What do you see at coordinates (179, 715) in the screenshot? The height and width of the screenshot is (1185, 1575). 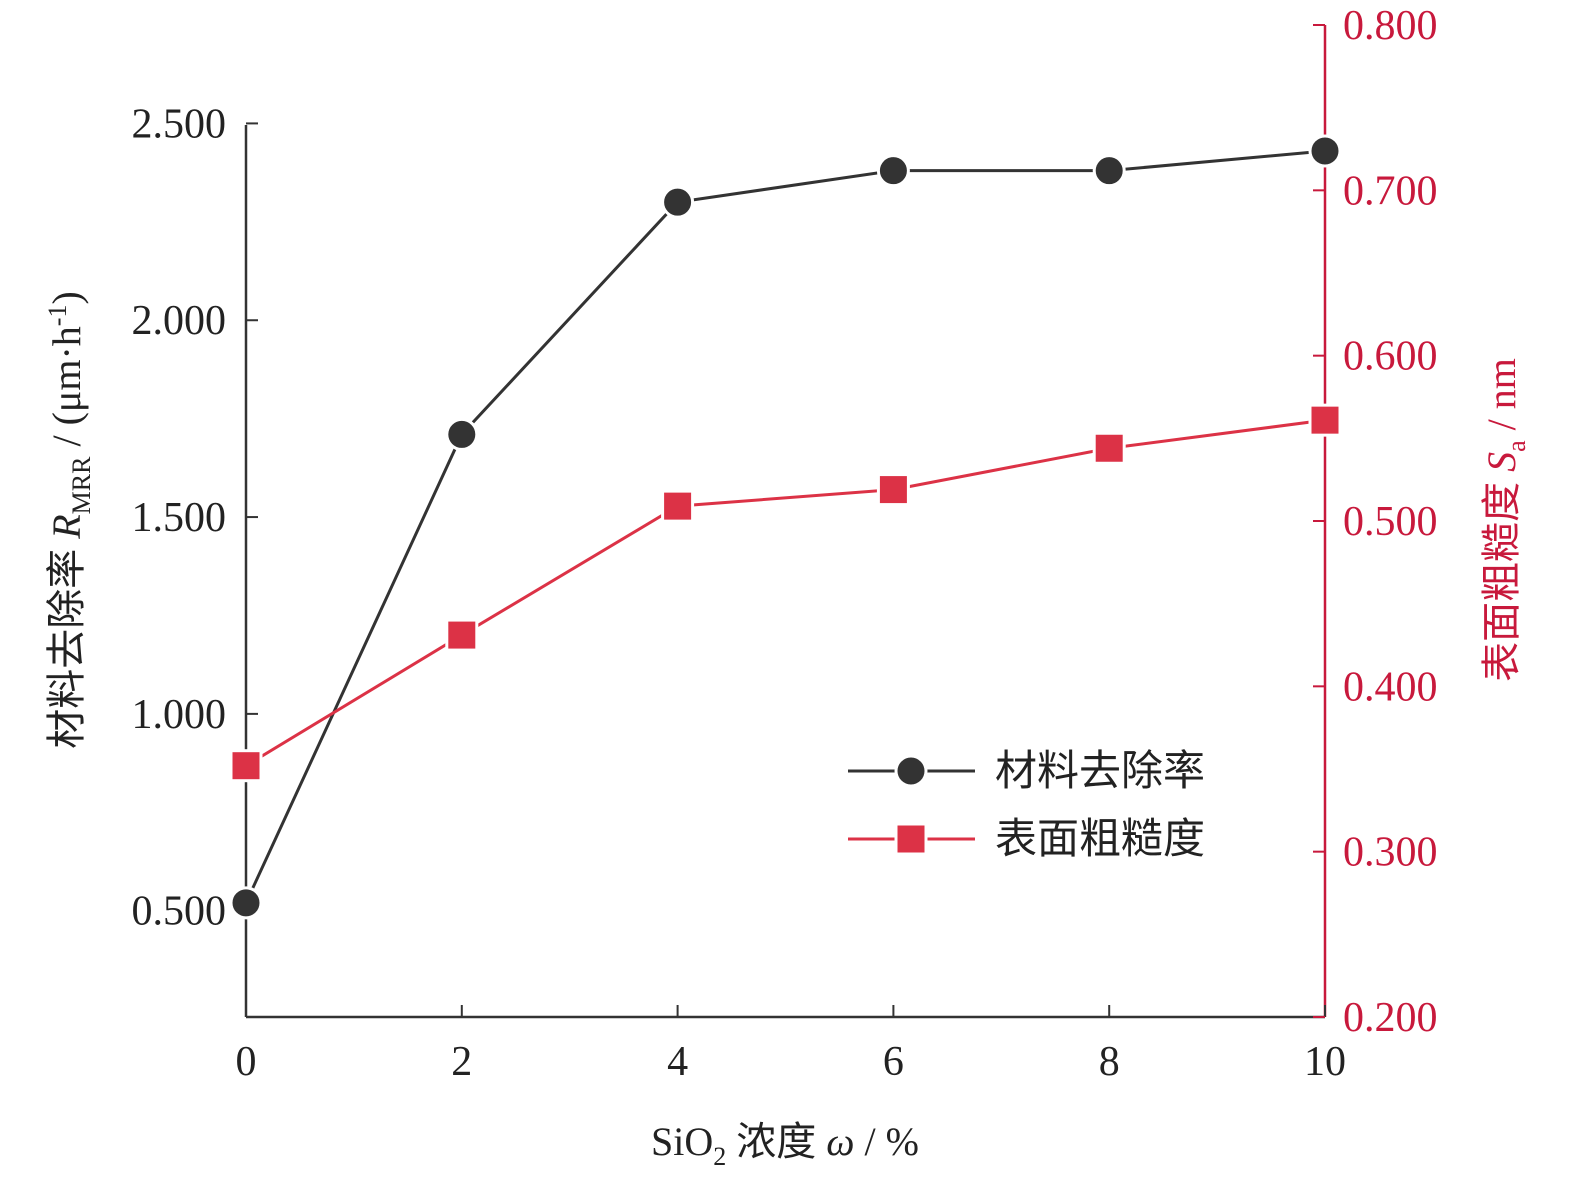 I see `left-y-tick-label: 1.000` at bounding box center [179, 715].